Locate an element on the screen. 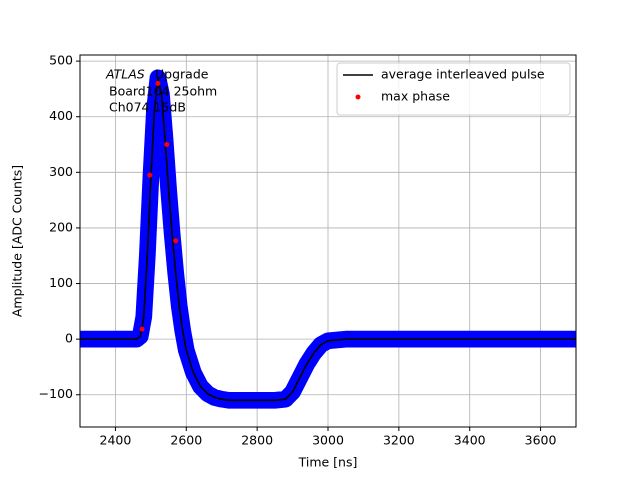 This screenshot has height=480, width=640. annotation-line: Upgrade is located at coordinates (182, 74).